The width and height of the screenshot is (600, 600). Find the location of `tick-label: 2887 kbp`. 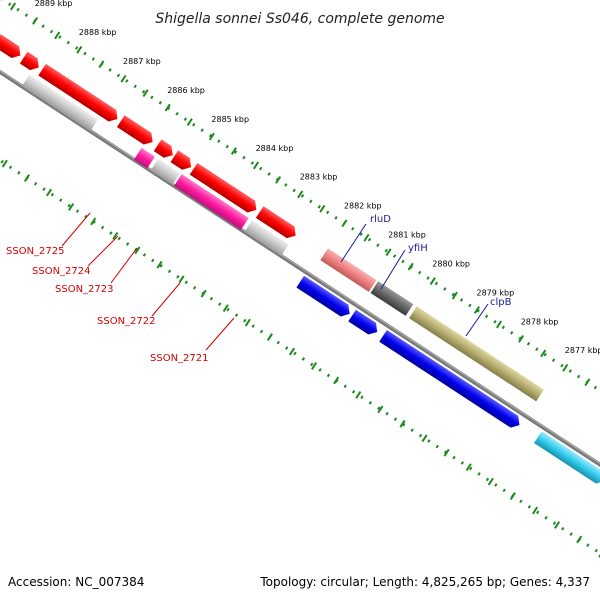

tick-label: 2887 kbp is located at coordinates (142, 61).